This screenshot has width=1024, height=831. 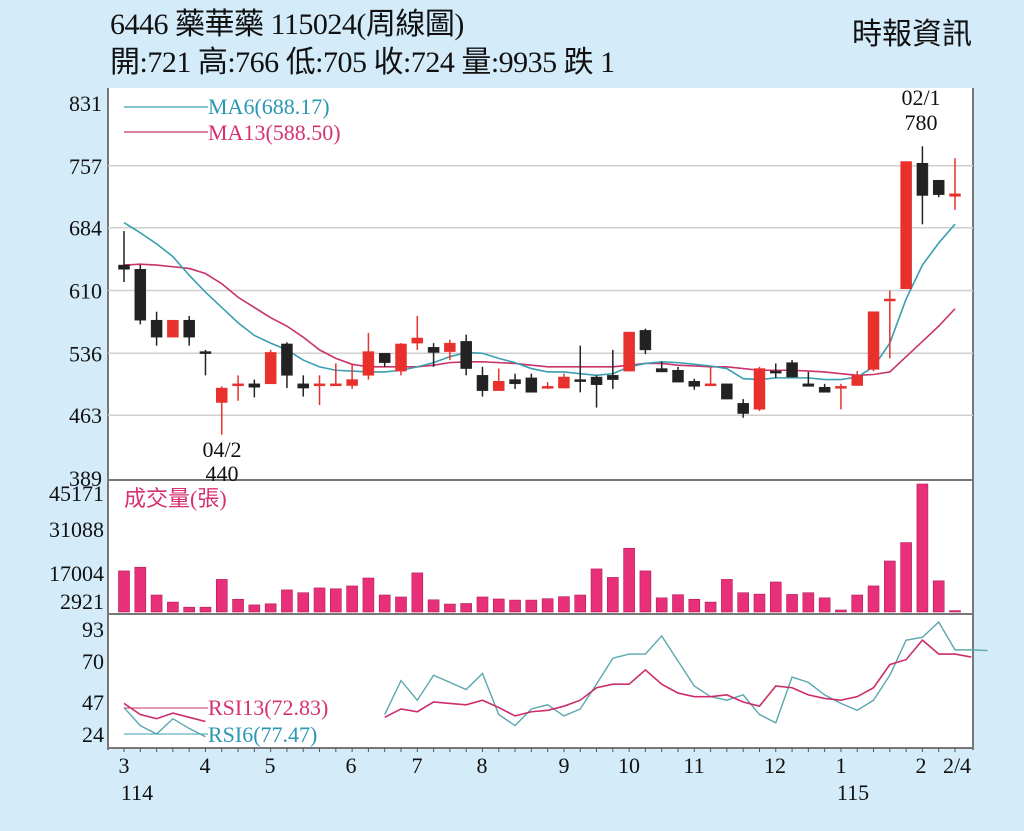 I want to click on price-tick-label: 610, so click(x=85, y=291).